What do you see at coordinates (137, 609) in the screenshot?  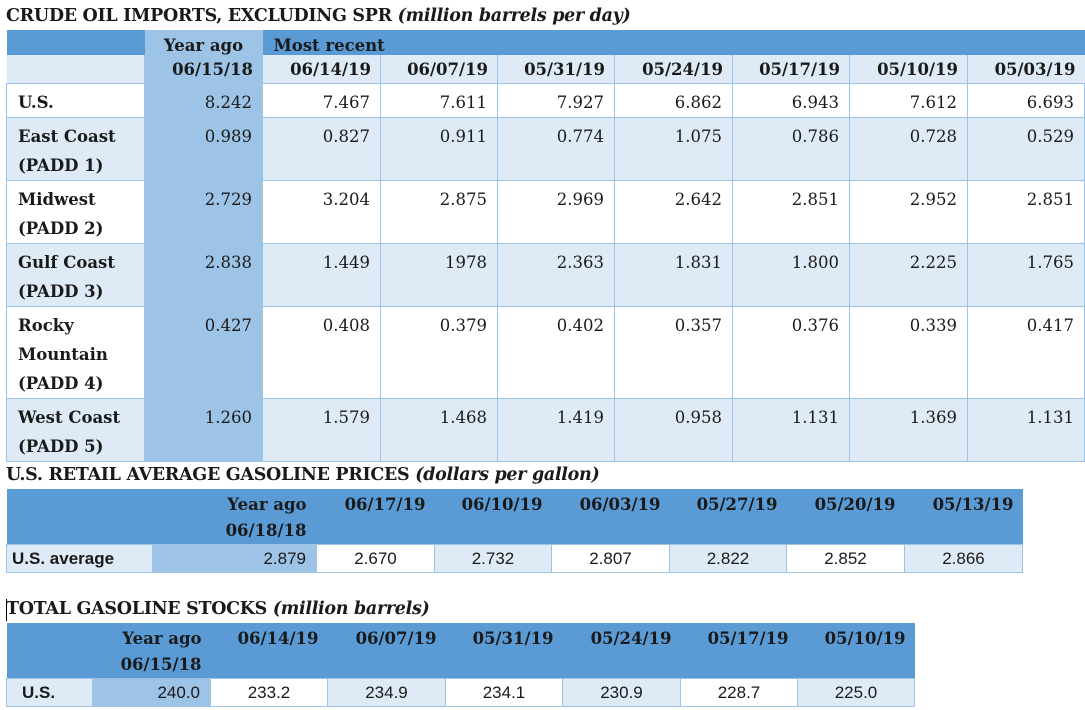 I see `gasoline-stocks-title-text: TOTAL GASOLINE STOCKS` at bounding box center [137, 609].